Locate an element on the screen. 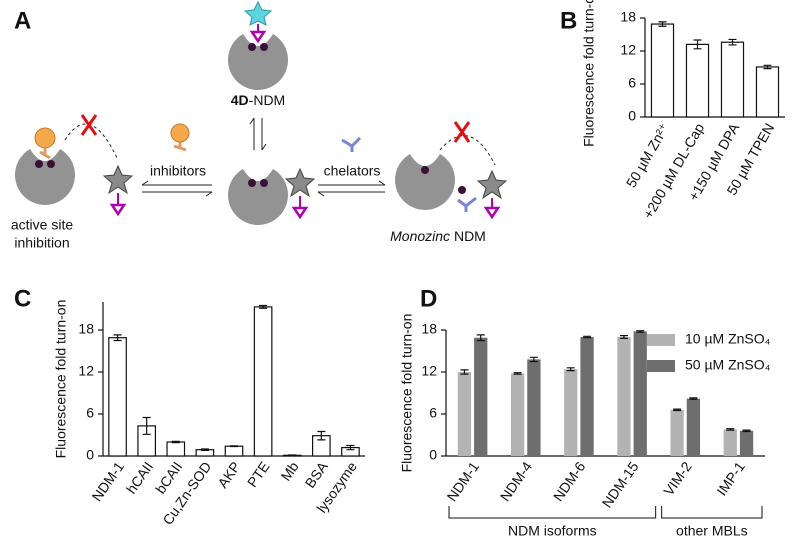 The height and width of the screenshot is (543, 797). blocked-arrow is located at coordinates (467, 150).